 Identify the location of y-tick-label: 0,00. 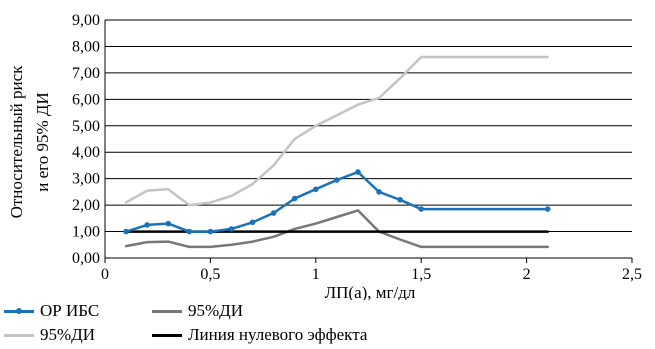
(86, 258).